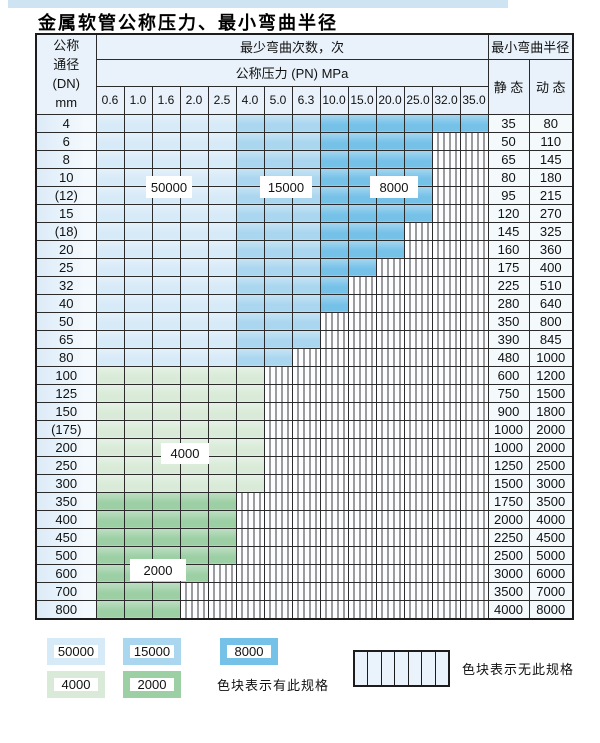  What do you see at coordinates (158, 570) in the screenshot?
I see `cycle-label-2000: 2000` at bounding box center [158, 570].